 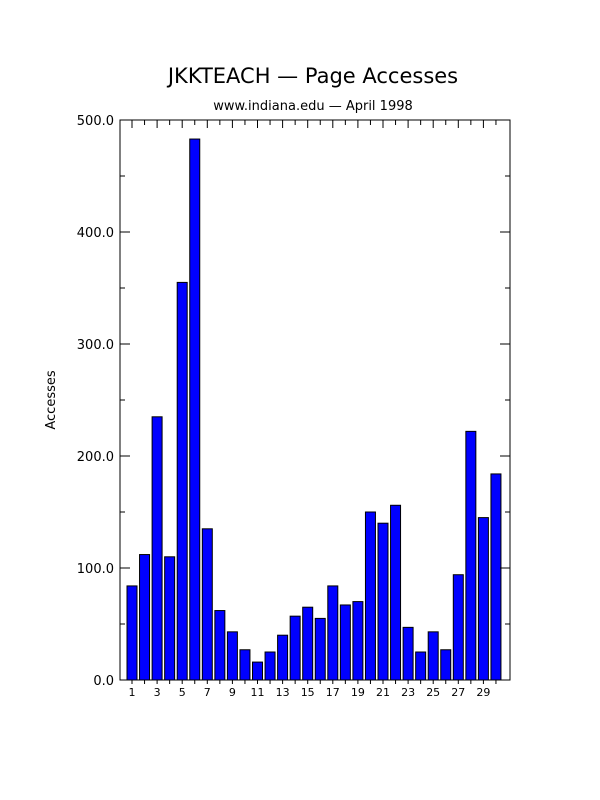 What do you see at coordinates (358, 692) in the screenshot?
I see `x-tick-label: 19` at bounding box center [358, 692].